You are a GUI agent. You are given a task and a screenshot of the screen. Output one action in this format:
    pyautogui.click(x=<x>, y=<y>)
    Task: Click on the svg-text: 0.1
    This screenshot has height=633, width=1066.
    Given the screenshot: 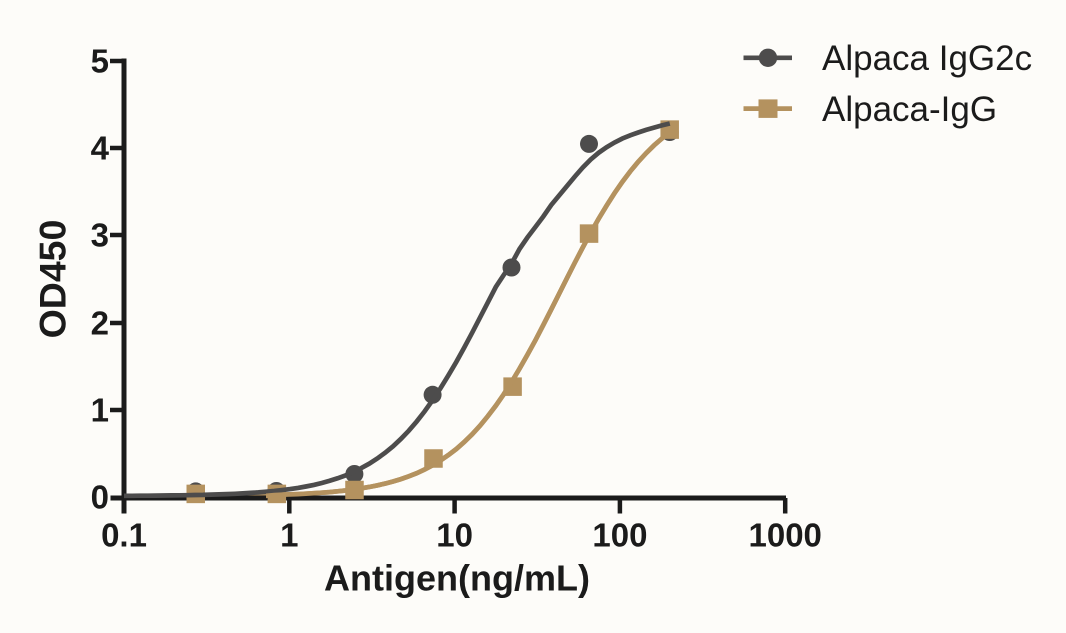 What is the action you would take?
    pyautogui.click(x=124, y=535)
    